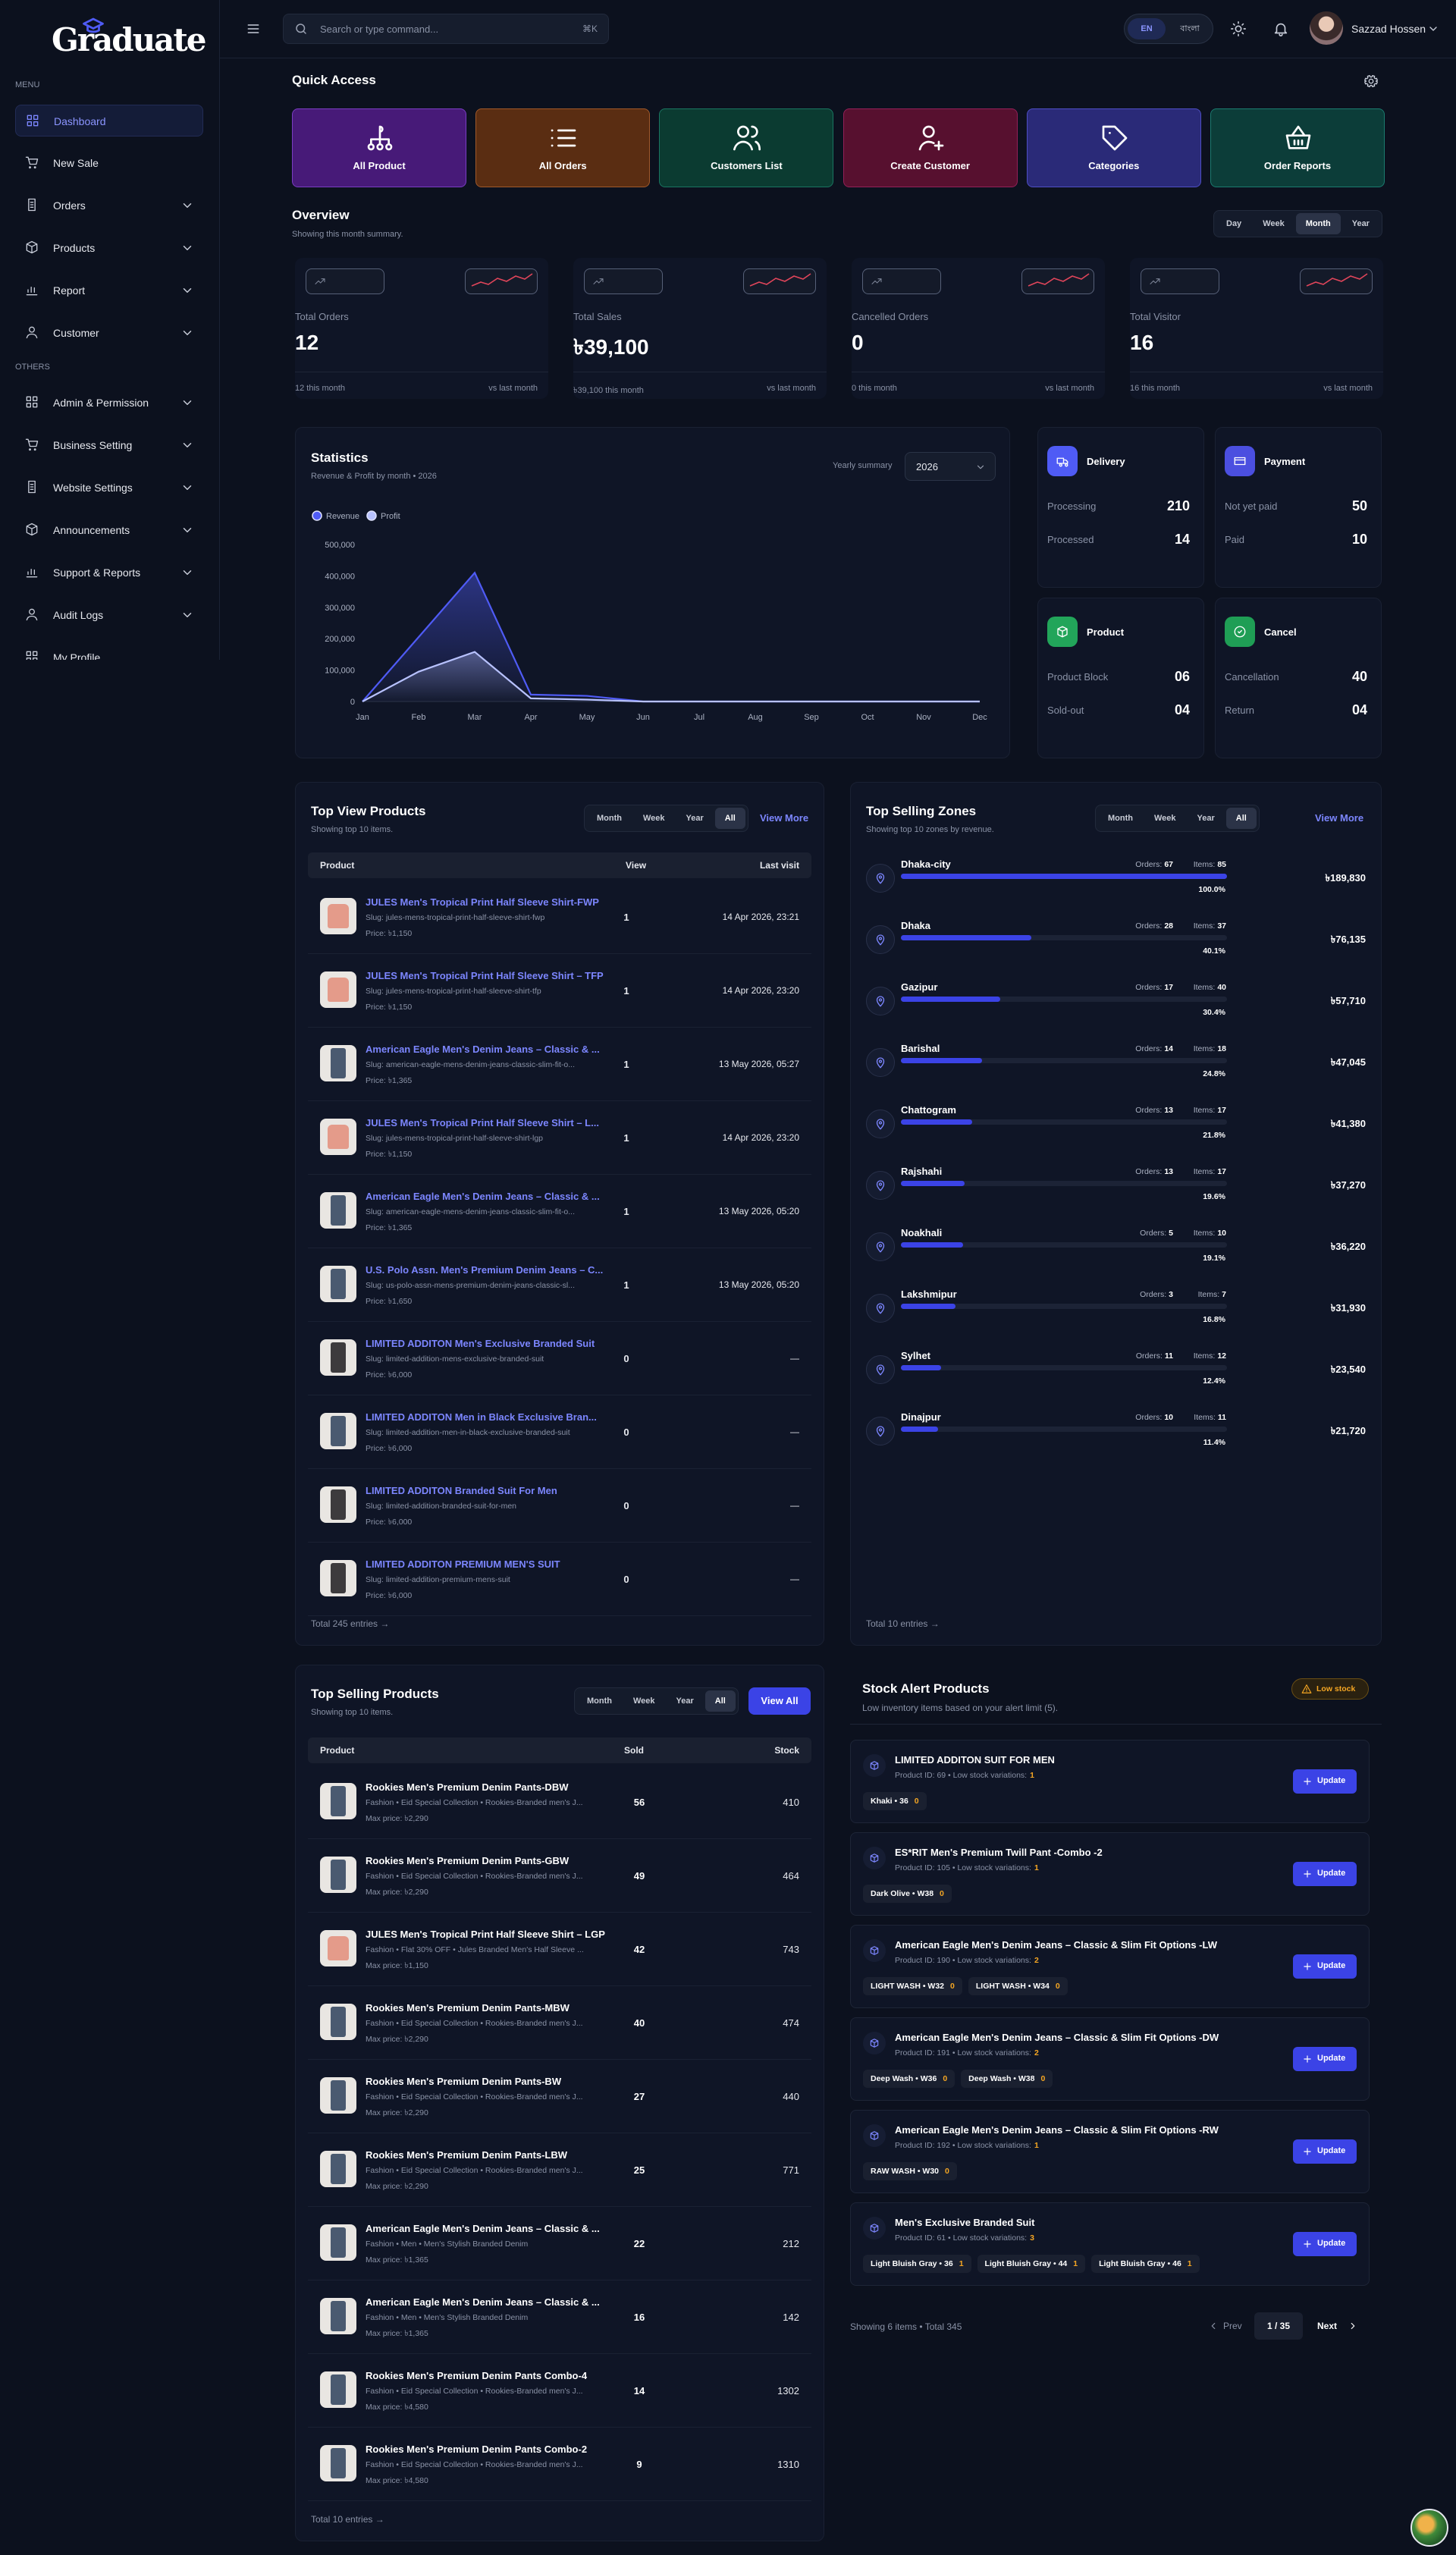 The height and width of the screenshot is (2555, 1456). Describe the element at coordinates (950, 467) in the screenshot. I see `year-select: 2026` at that location.